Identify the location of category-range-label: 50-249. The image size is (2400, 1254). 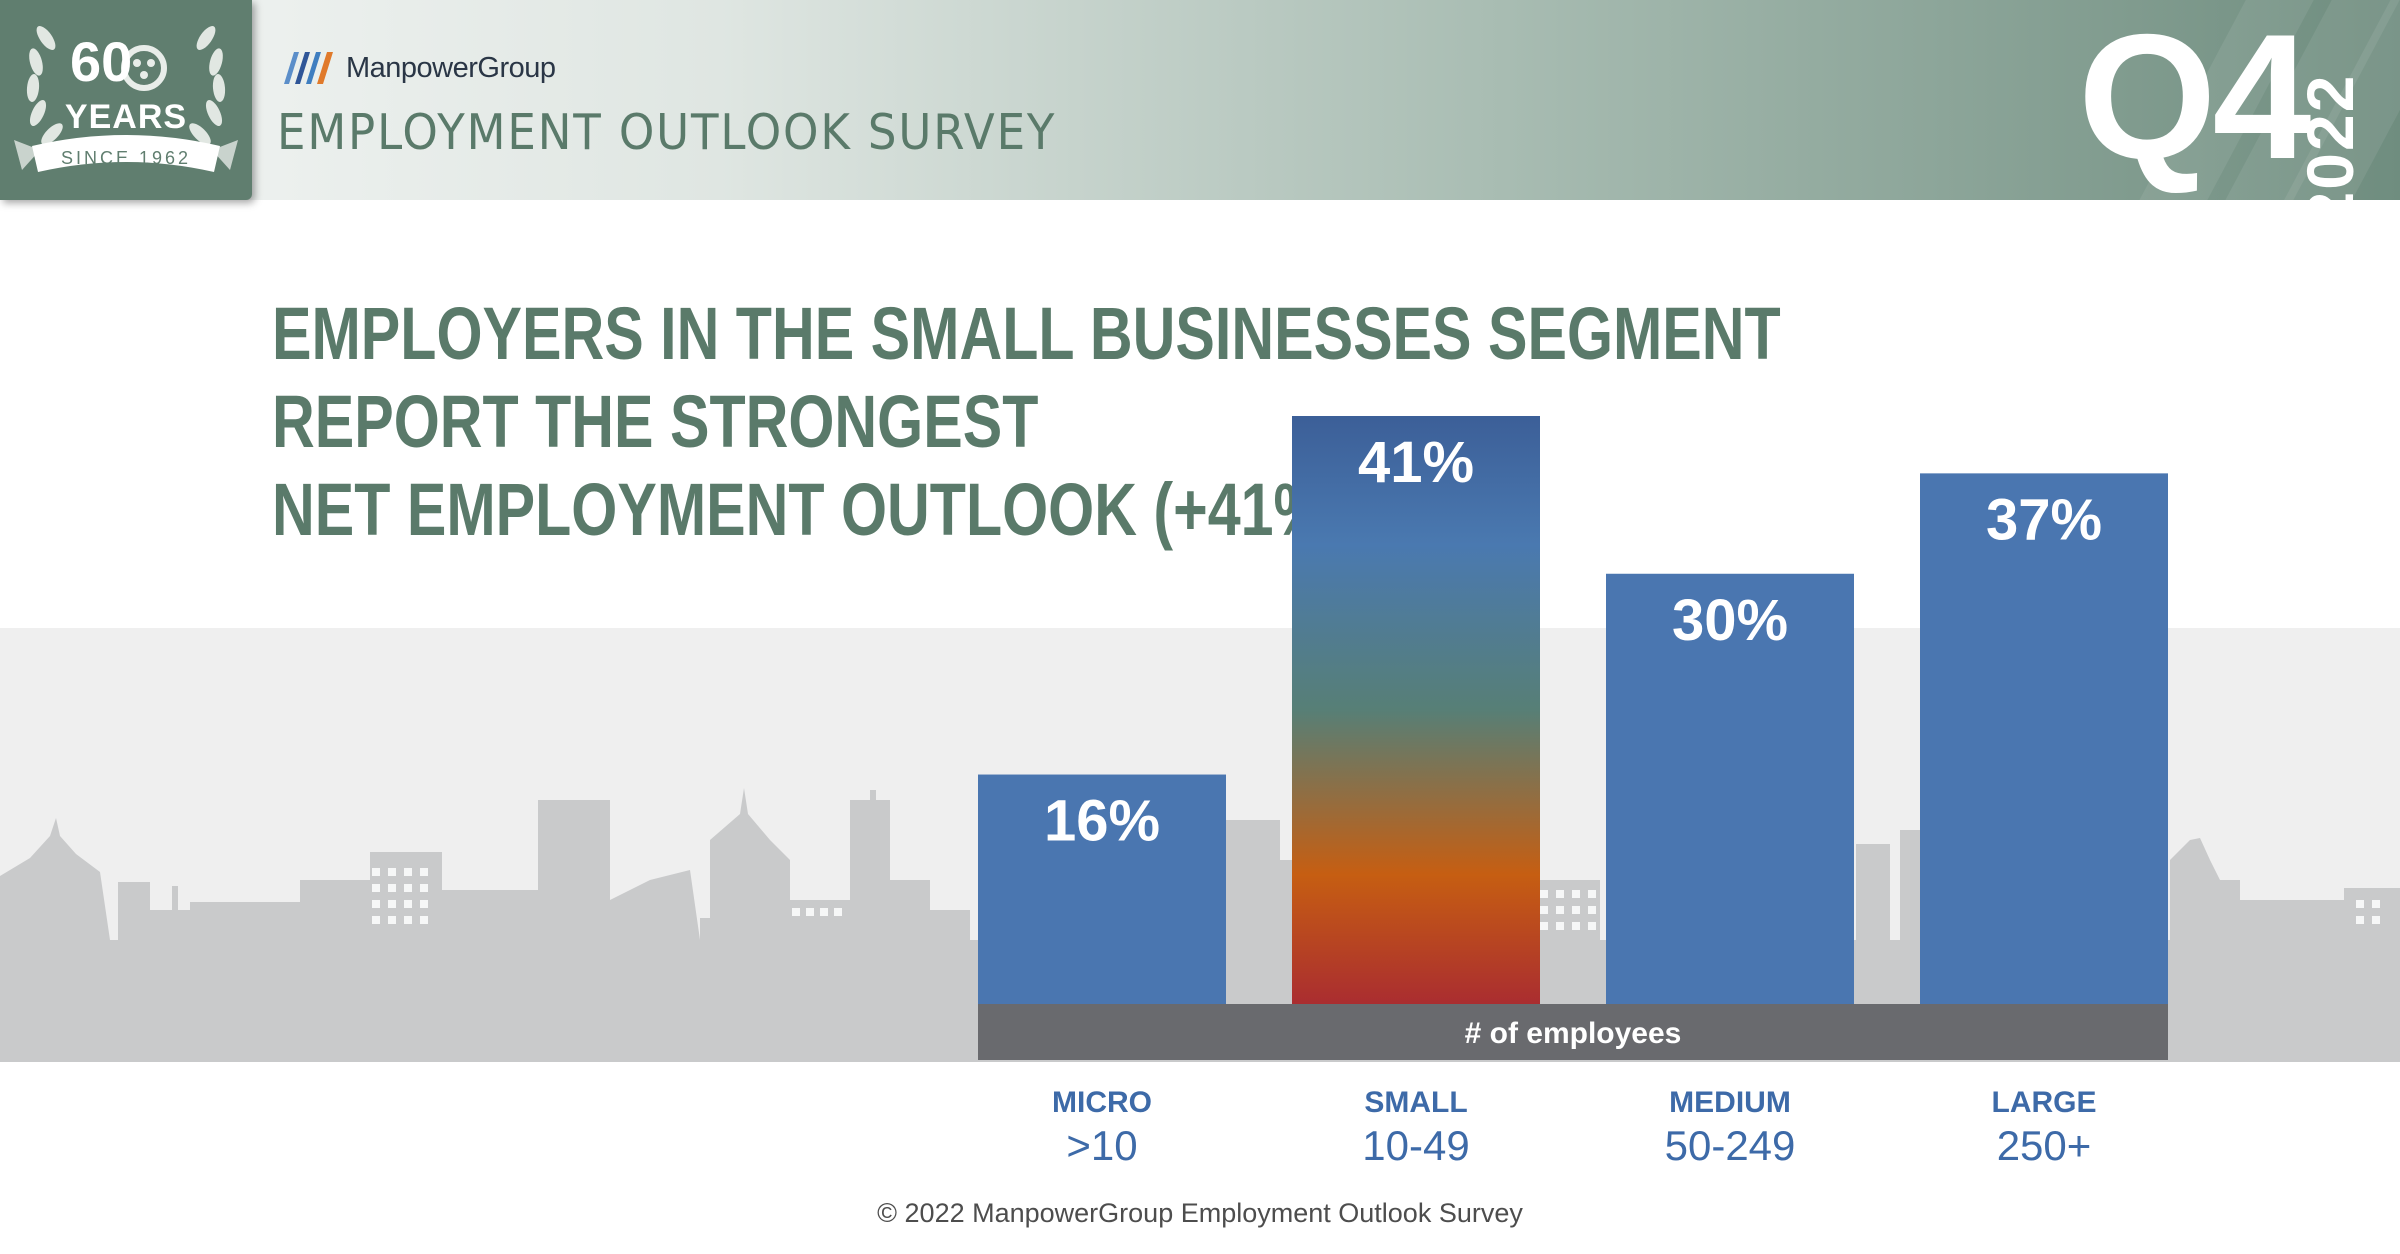
(1730, 1145).